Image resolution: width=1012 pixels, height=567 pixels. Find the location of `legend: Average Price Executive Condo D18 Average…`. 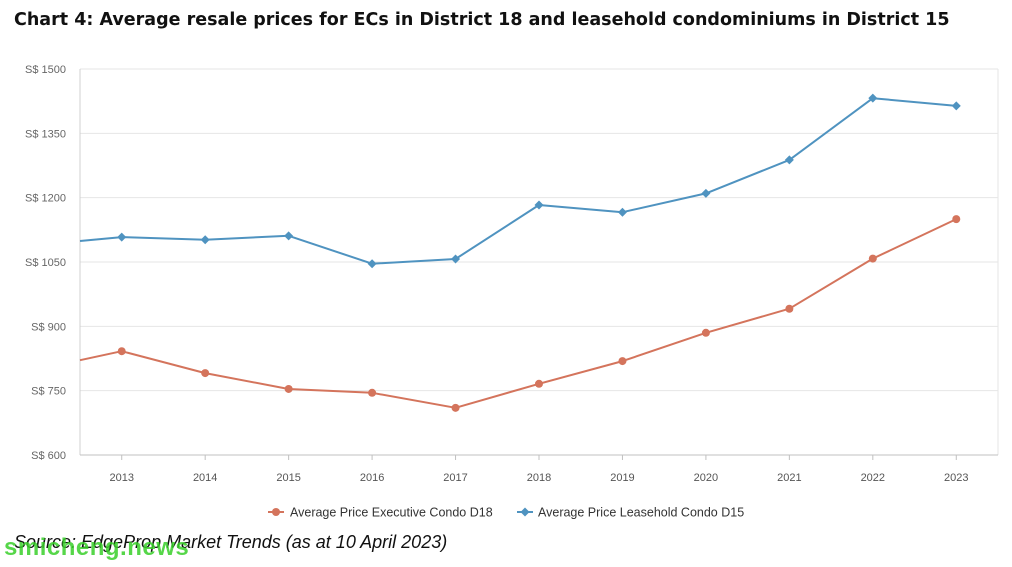

legend: Average Price Executive Condo D18 Average… is located at coordinates (506, 513).